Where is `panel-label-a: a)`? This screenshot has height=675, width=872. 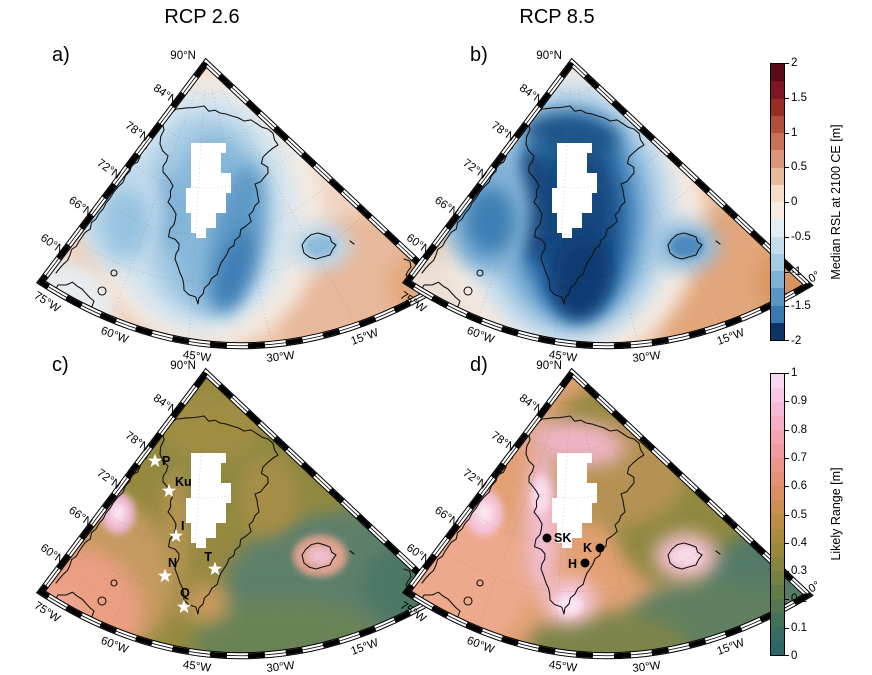
panel-label-a: a) is located at coordinates (61, 55).